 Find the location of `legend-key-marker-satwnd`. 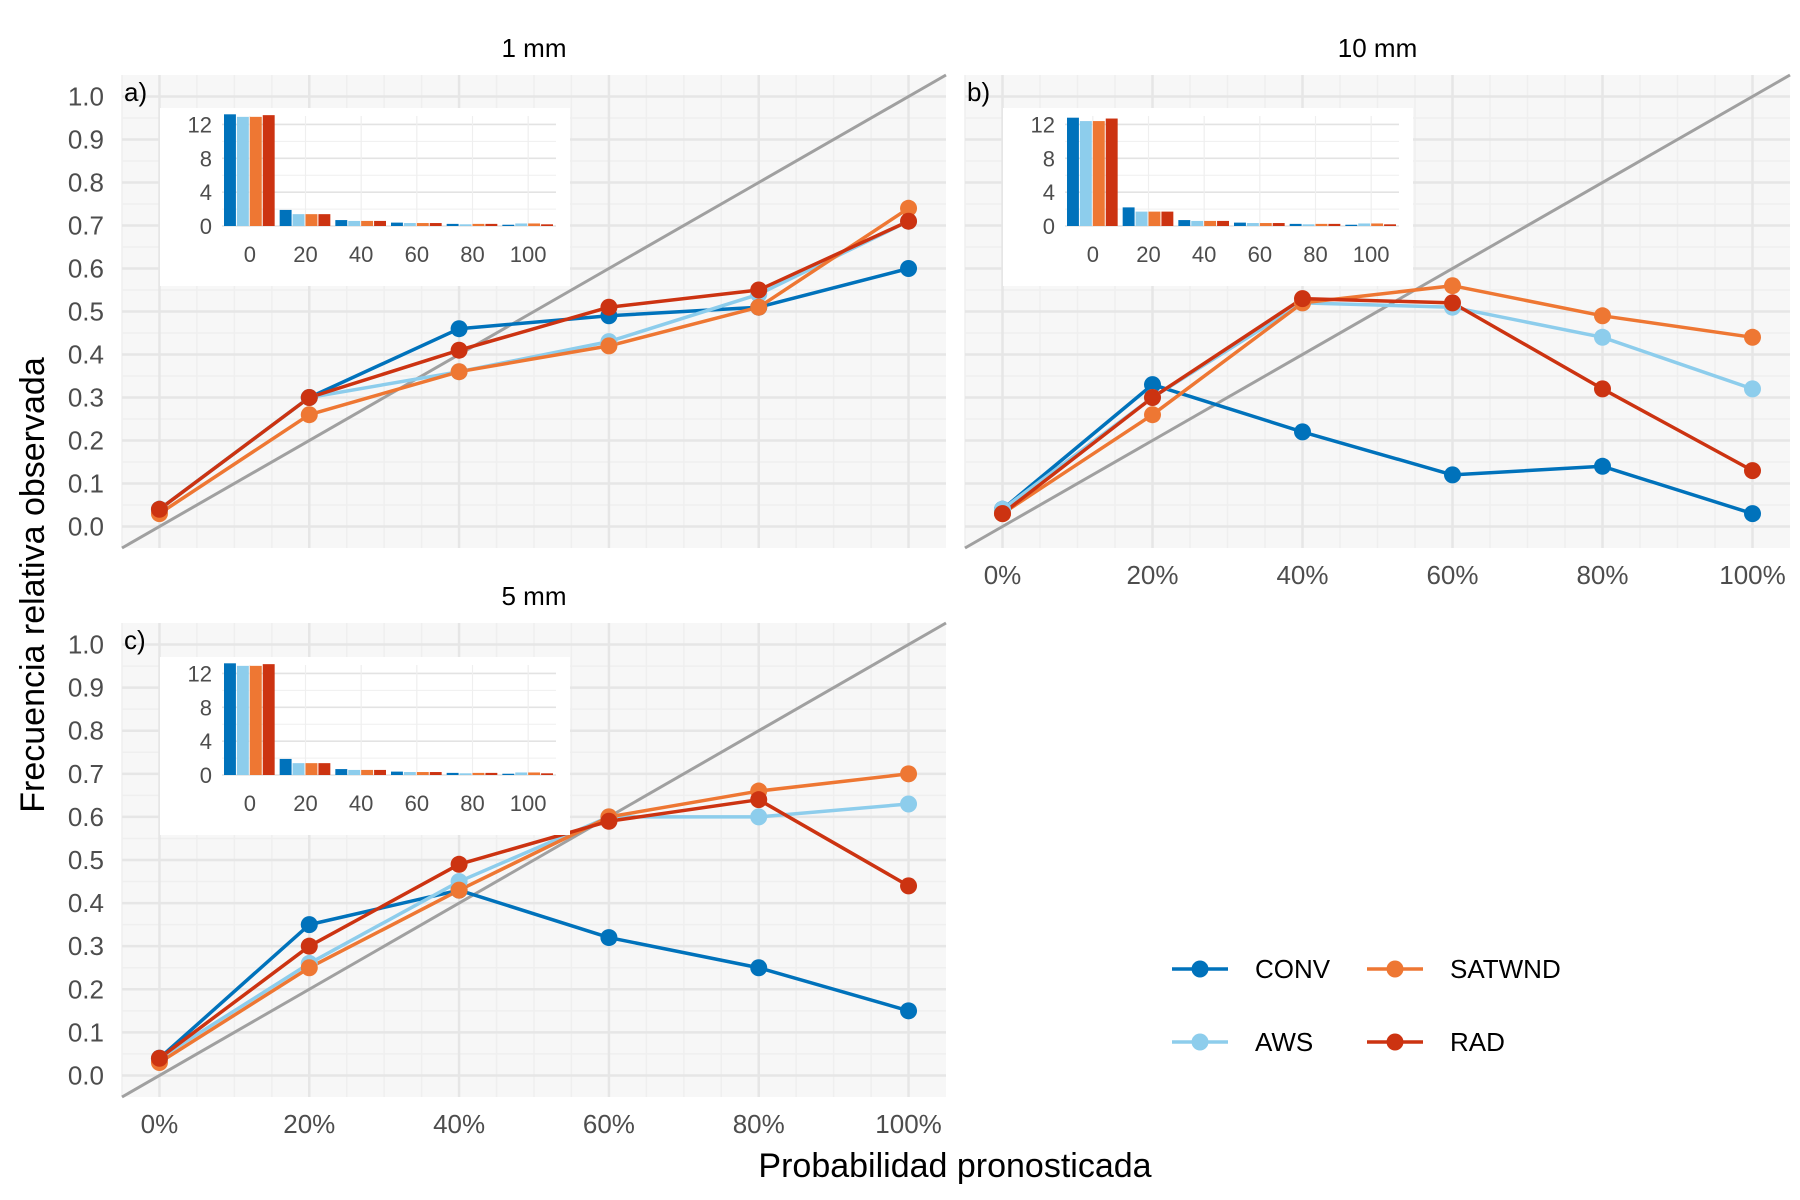

legend-key-marker-satwnd is located at coordinates (1395, 969).